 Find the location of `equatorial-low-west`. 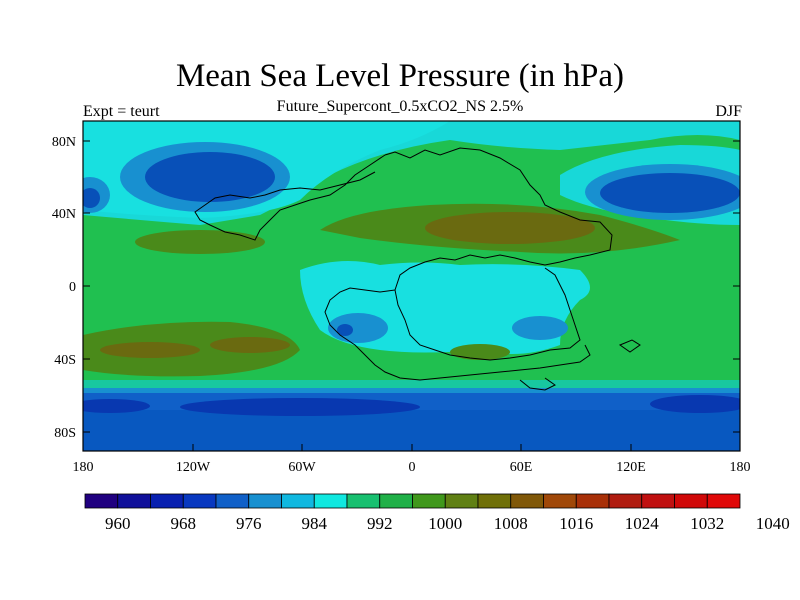

equatorial-low-west is located at coordinates (358, 328).